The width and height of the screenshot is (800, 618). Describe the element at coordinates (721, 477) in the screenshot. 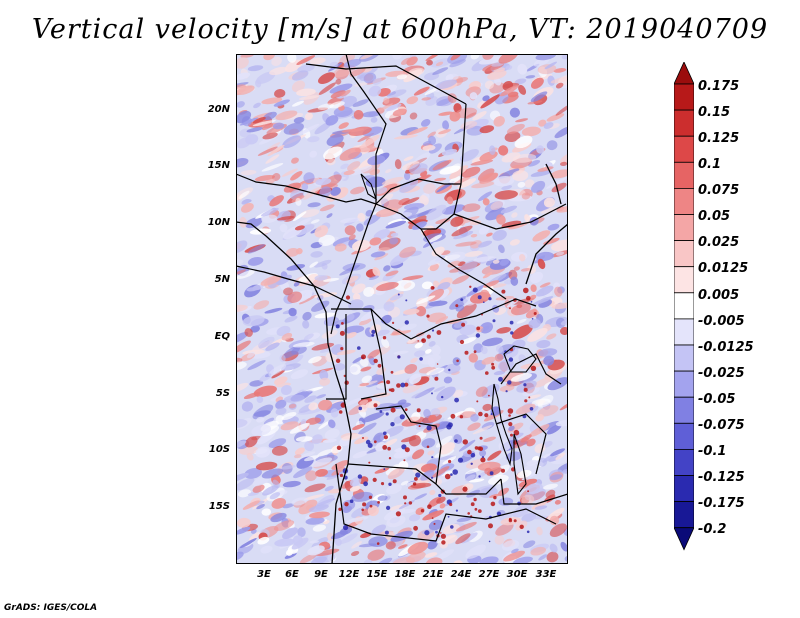

I see `colorbar-label: -0.125` at that location.